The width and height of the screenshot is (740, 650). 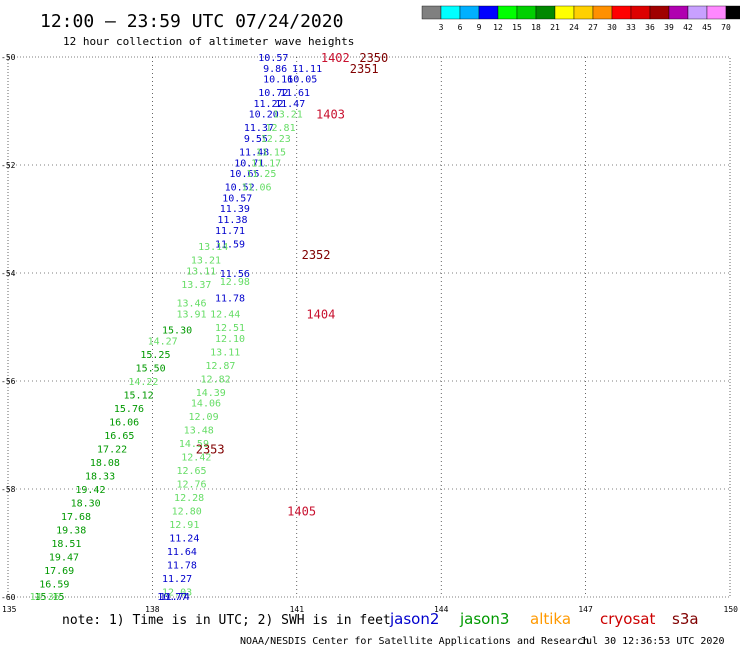 I want to click on lon-tick-label: 141, so click(x=297, y=609).